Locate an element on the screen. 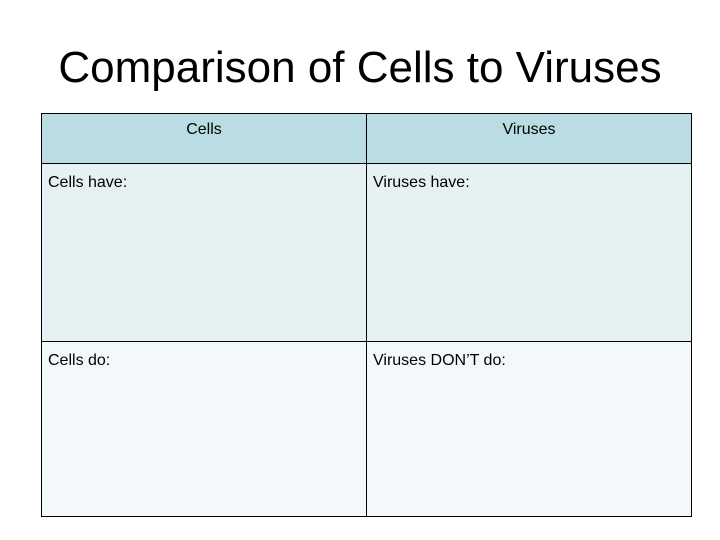  header-viruses: Viruses is located at coordinates (529, 138).